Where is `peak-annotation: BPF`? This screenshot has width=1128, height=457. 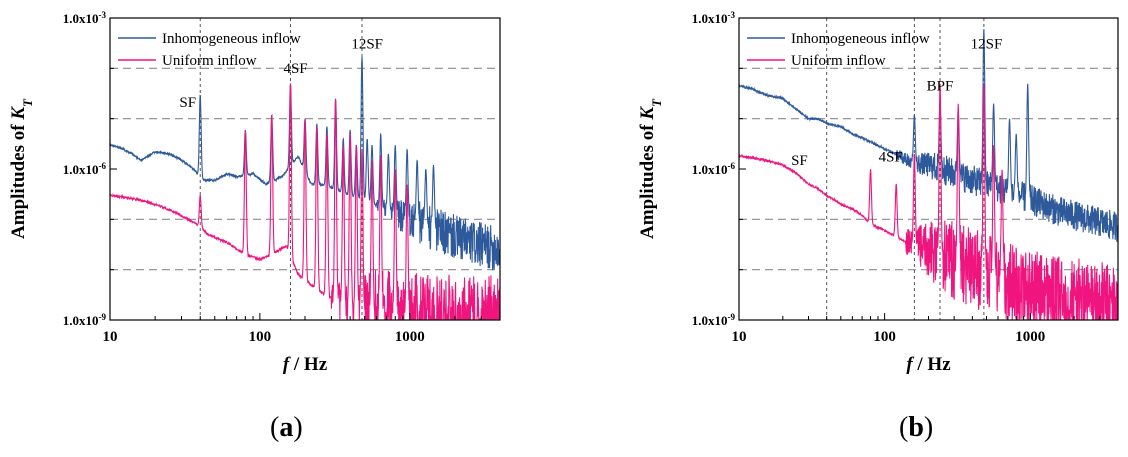 peak-annotation: BPF is located at coordinates (940, 87).